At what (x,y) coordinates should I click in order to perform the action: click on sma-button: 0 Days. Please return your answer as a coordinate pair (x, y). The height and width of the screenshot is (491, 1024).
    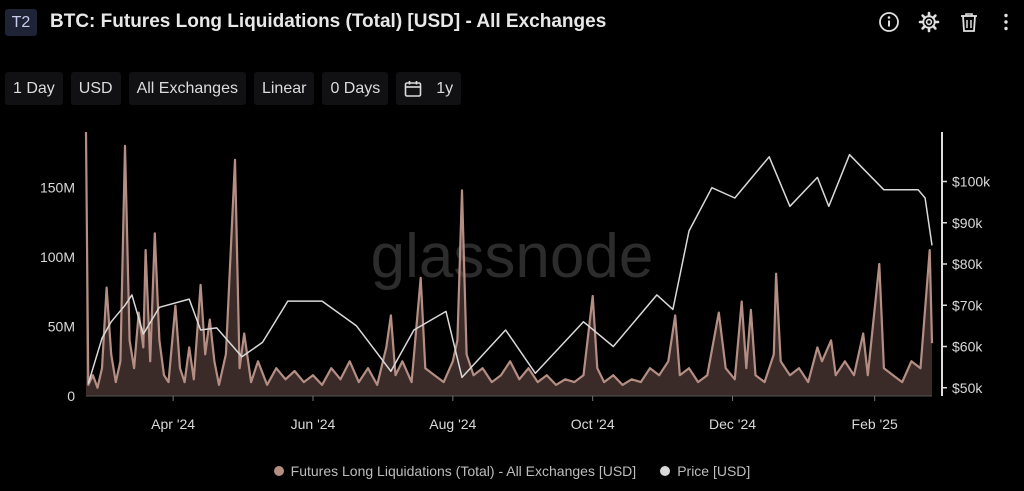
    Looking at the image, I should click on (355, 88).